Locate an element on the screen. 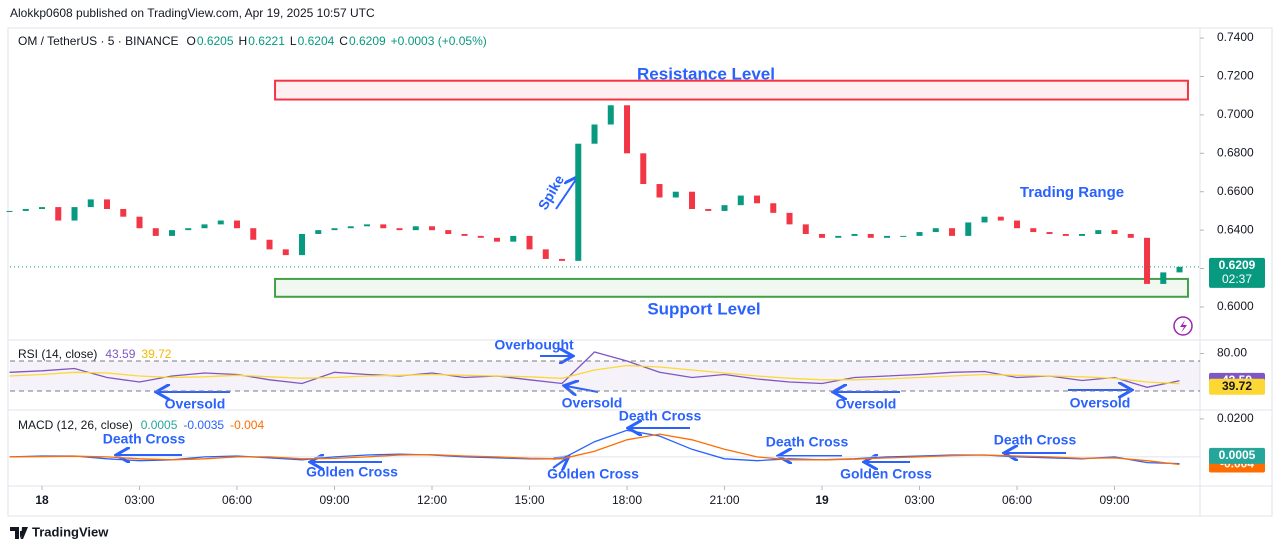 This screenshot has width=1281, height=551. ohlc-value: 0.6205 is located at coordinates (215, 41).